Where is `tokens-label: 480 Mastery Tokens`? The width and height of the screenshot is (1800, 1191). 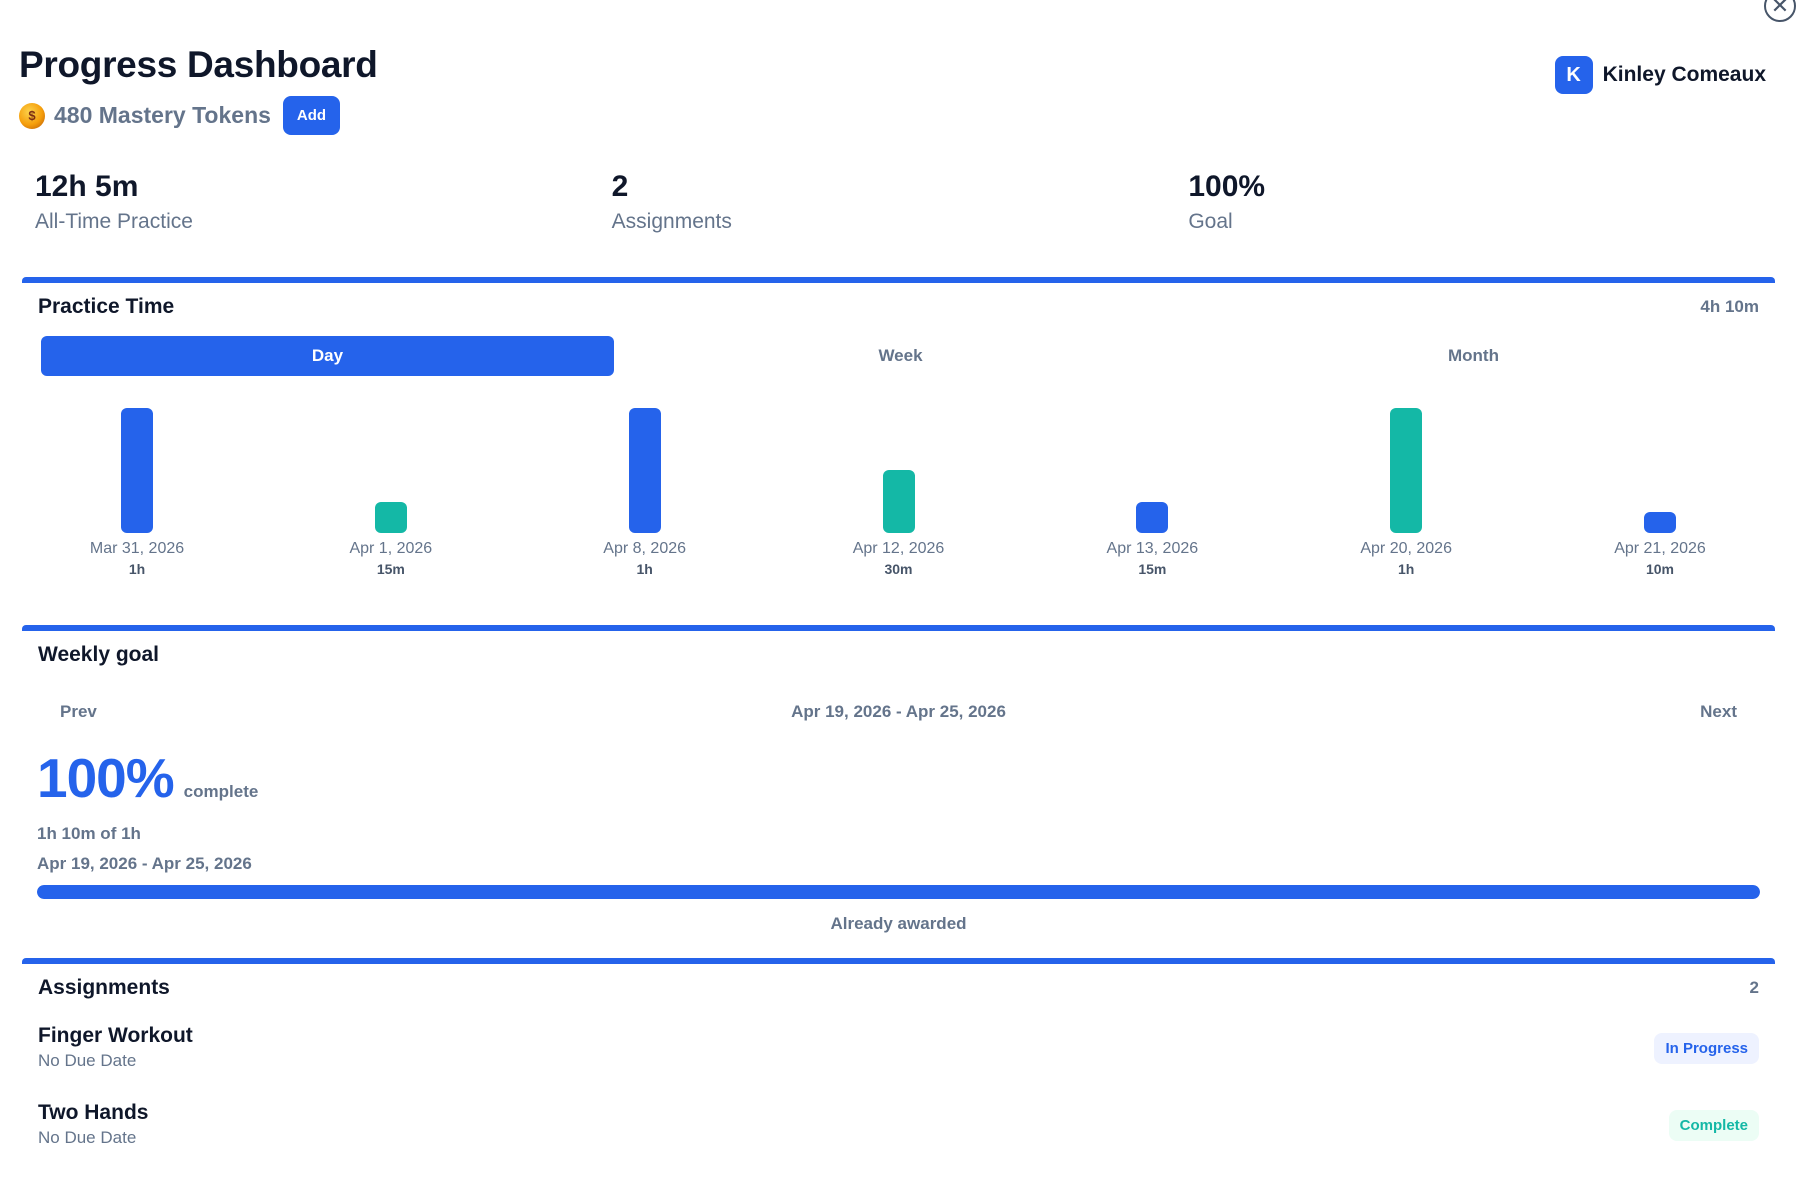 tokens-label: 480 Mastery Tokens is located at coordinates (162, 115).